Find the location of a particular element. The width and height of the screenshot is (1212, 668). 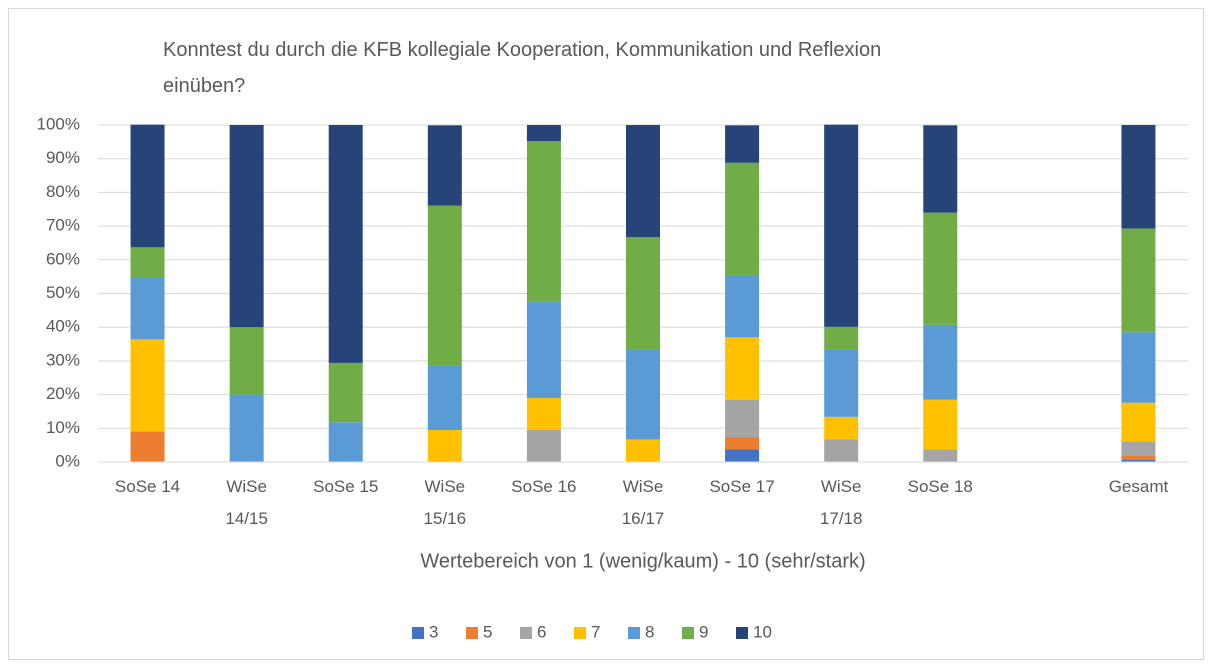

legend-label: 10 is located at coordinates (762, 631).